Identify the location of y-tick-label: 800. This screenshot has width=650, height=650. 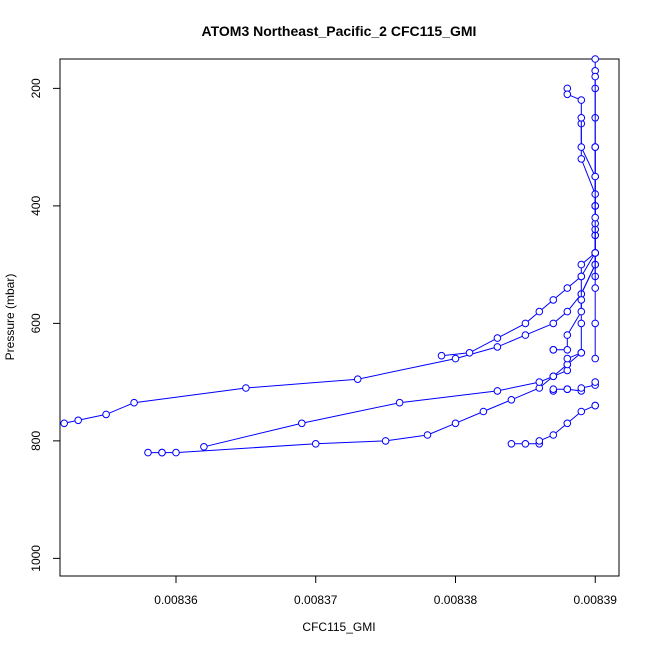
(36, 441).